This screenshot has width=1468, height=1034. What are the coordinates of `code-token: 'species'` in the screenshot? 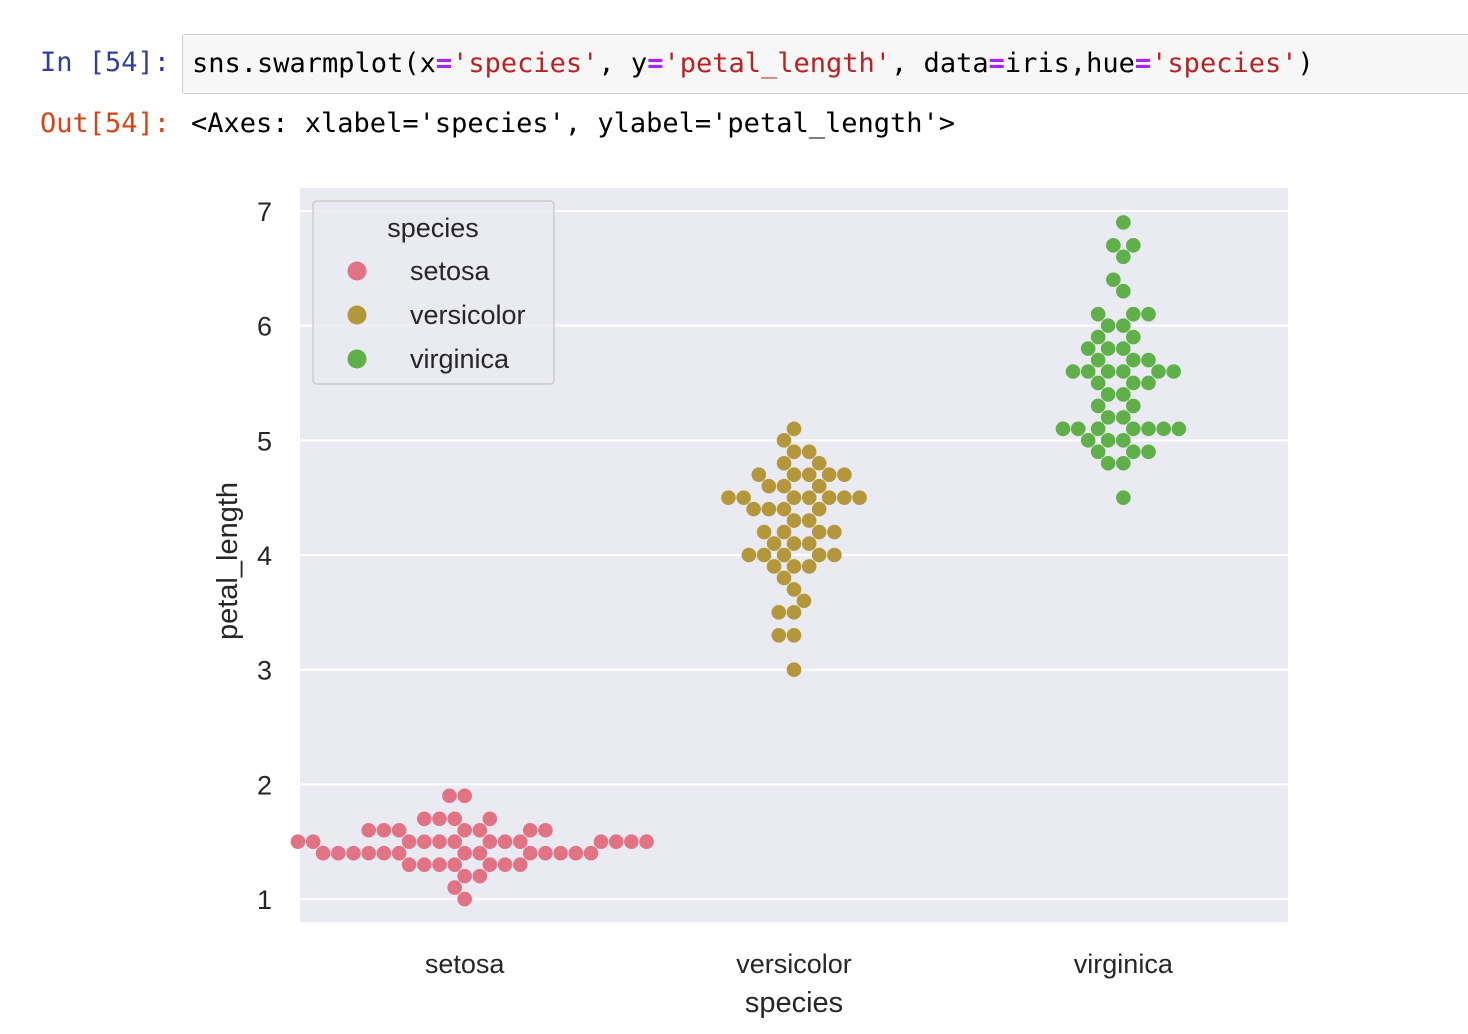 It's located at (525, 63).